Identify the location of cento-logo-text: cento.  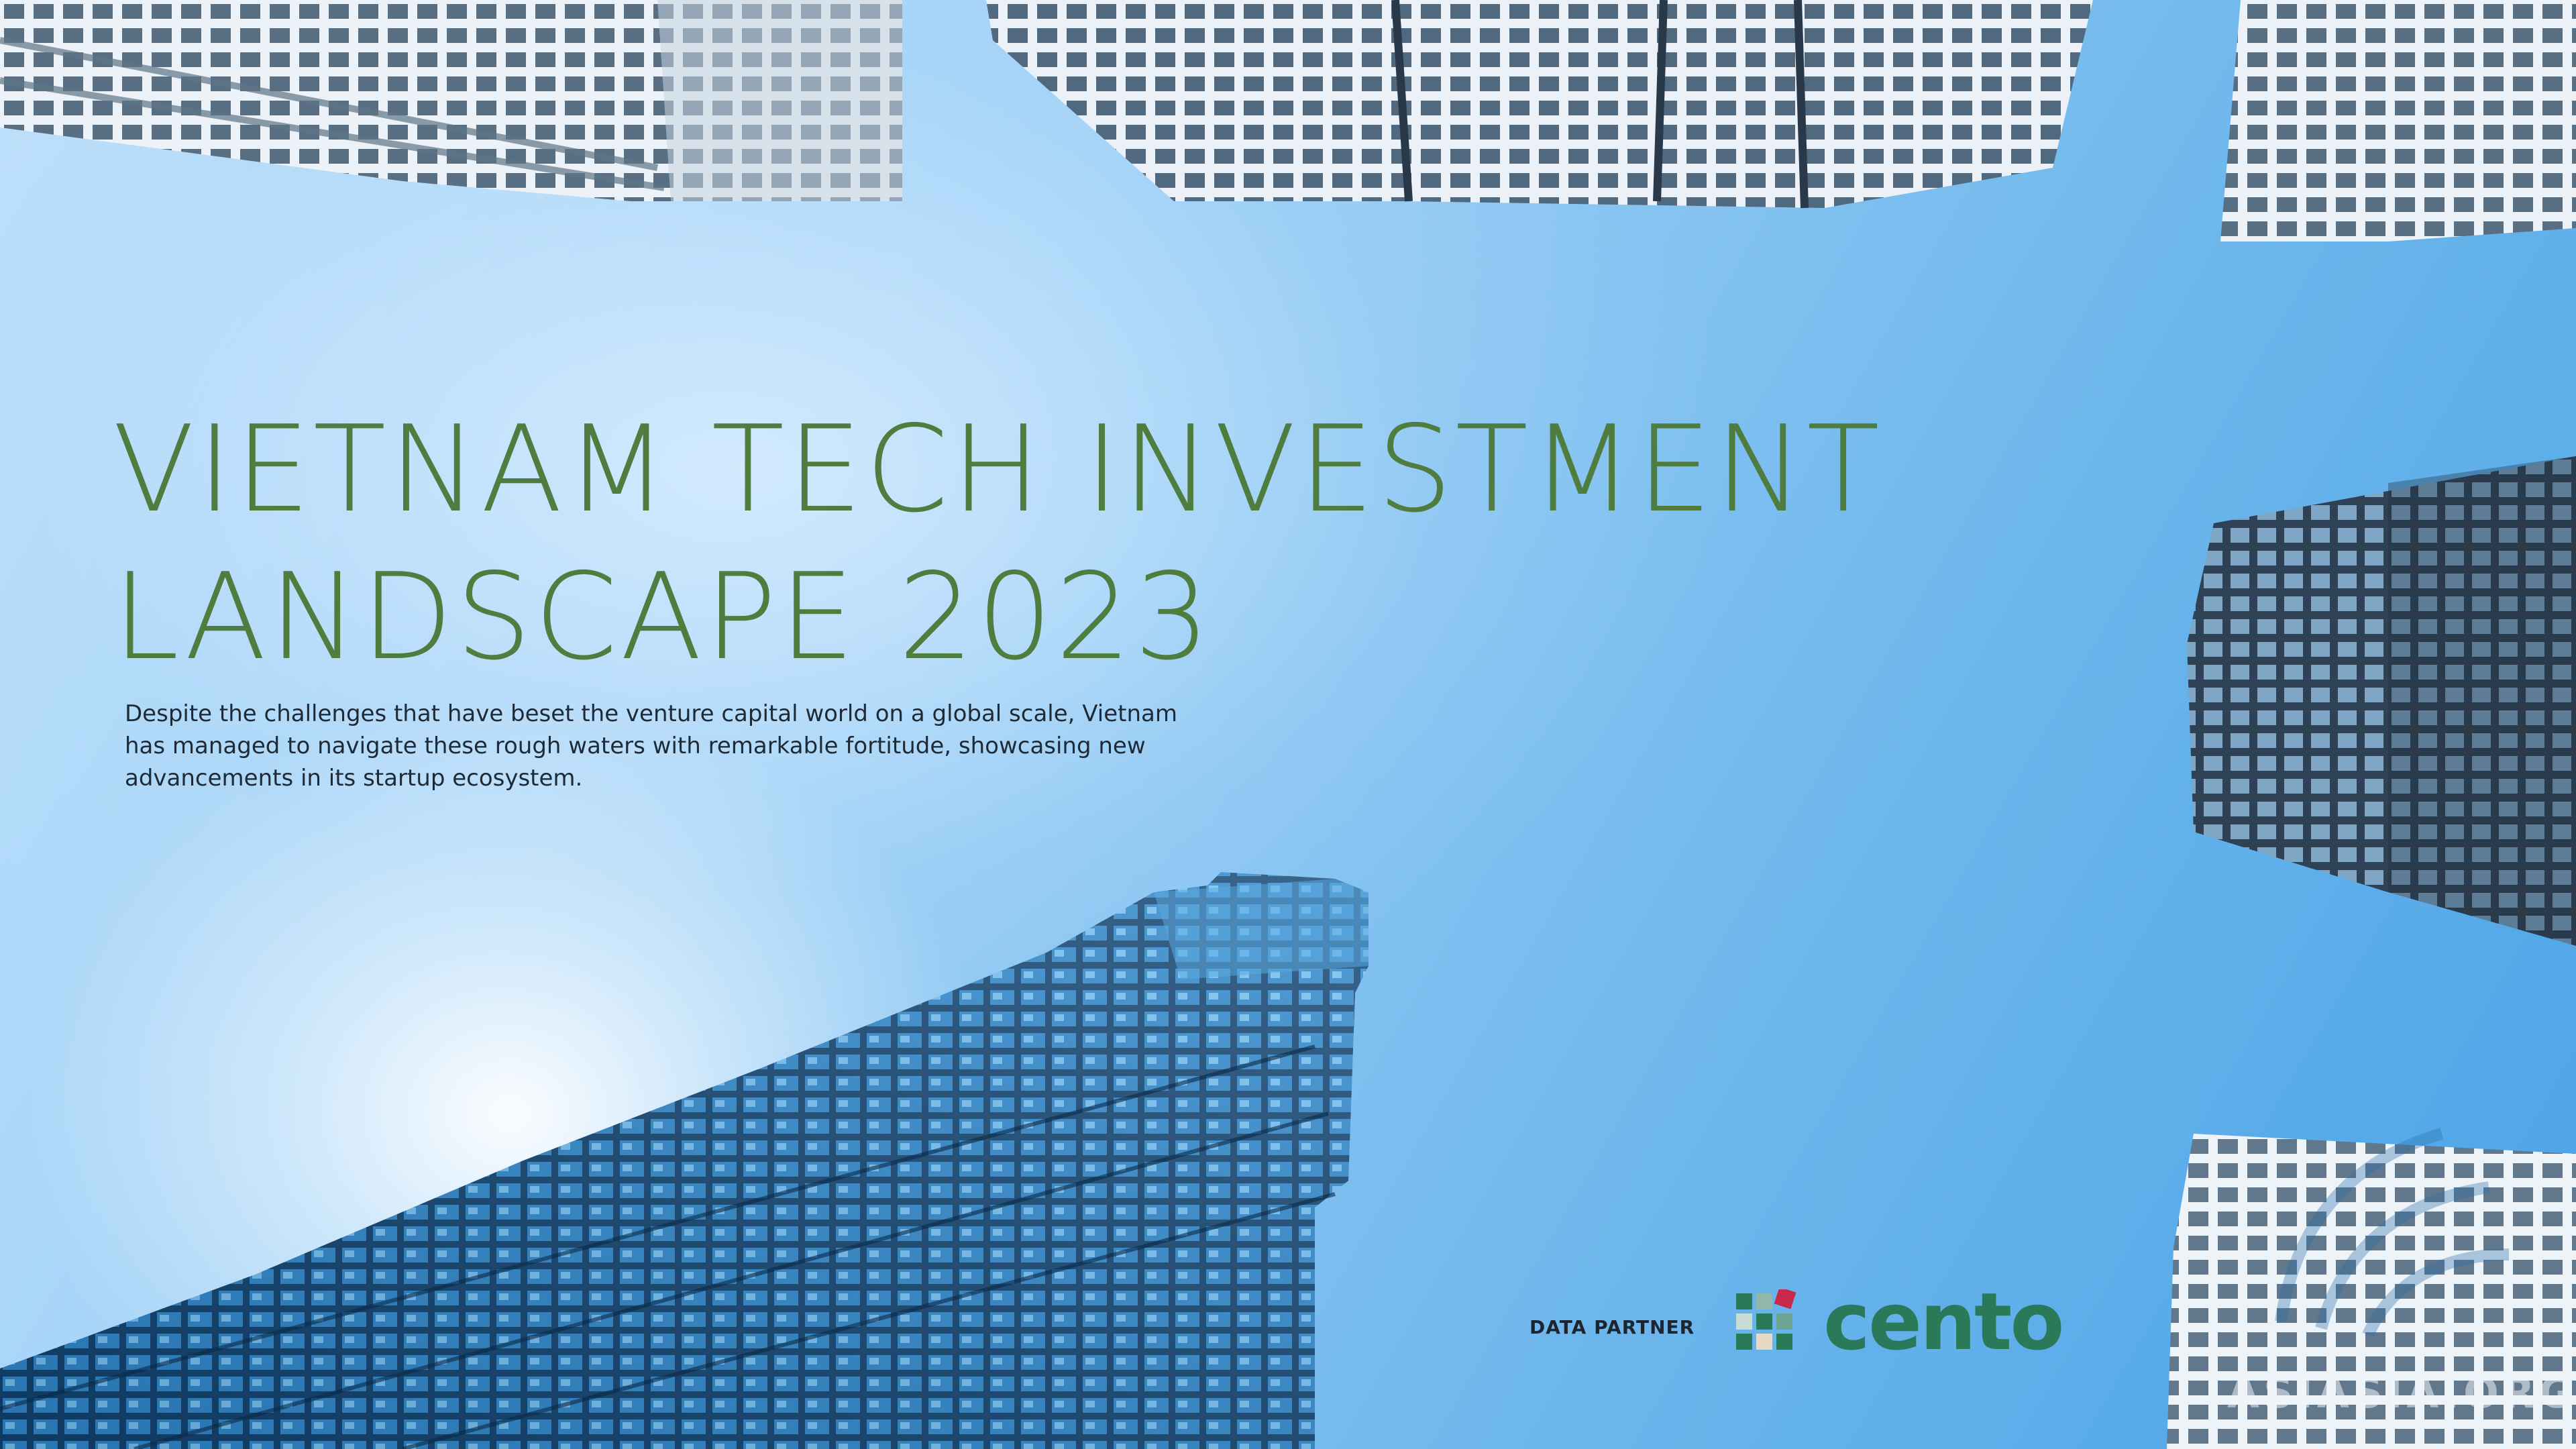
(1943, 1321).